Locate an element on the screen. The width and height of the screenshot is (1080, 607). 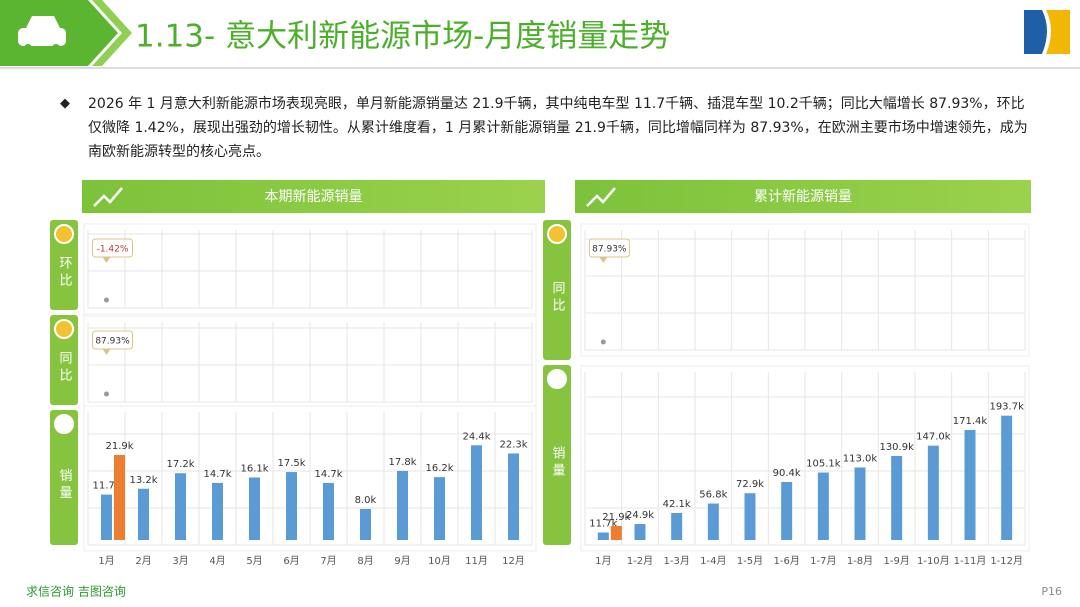
x-tick-label: 1-12月 is located at coordinates (1006, 561).